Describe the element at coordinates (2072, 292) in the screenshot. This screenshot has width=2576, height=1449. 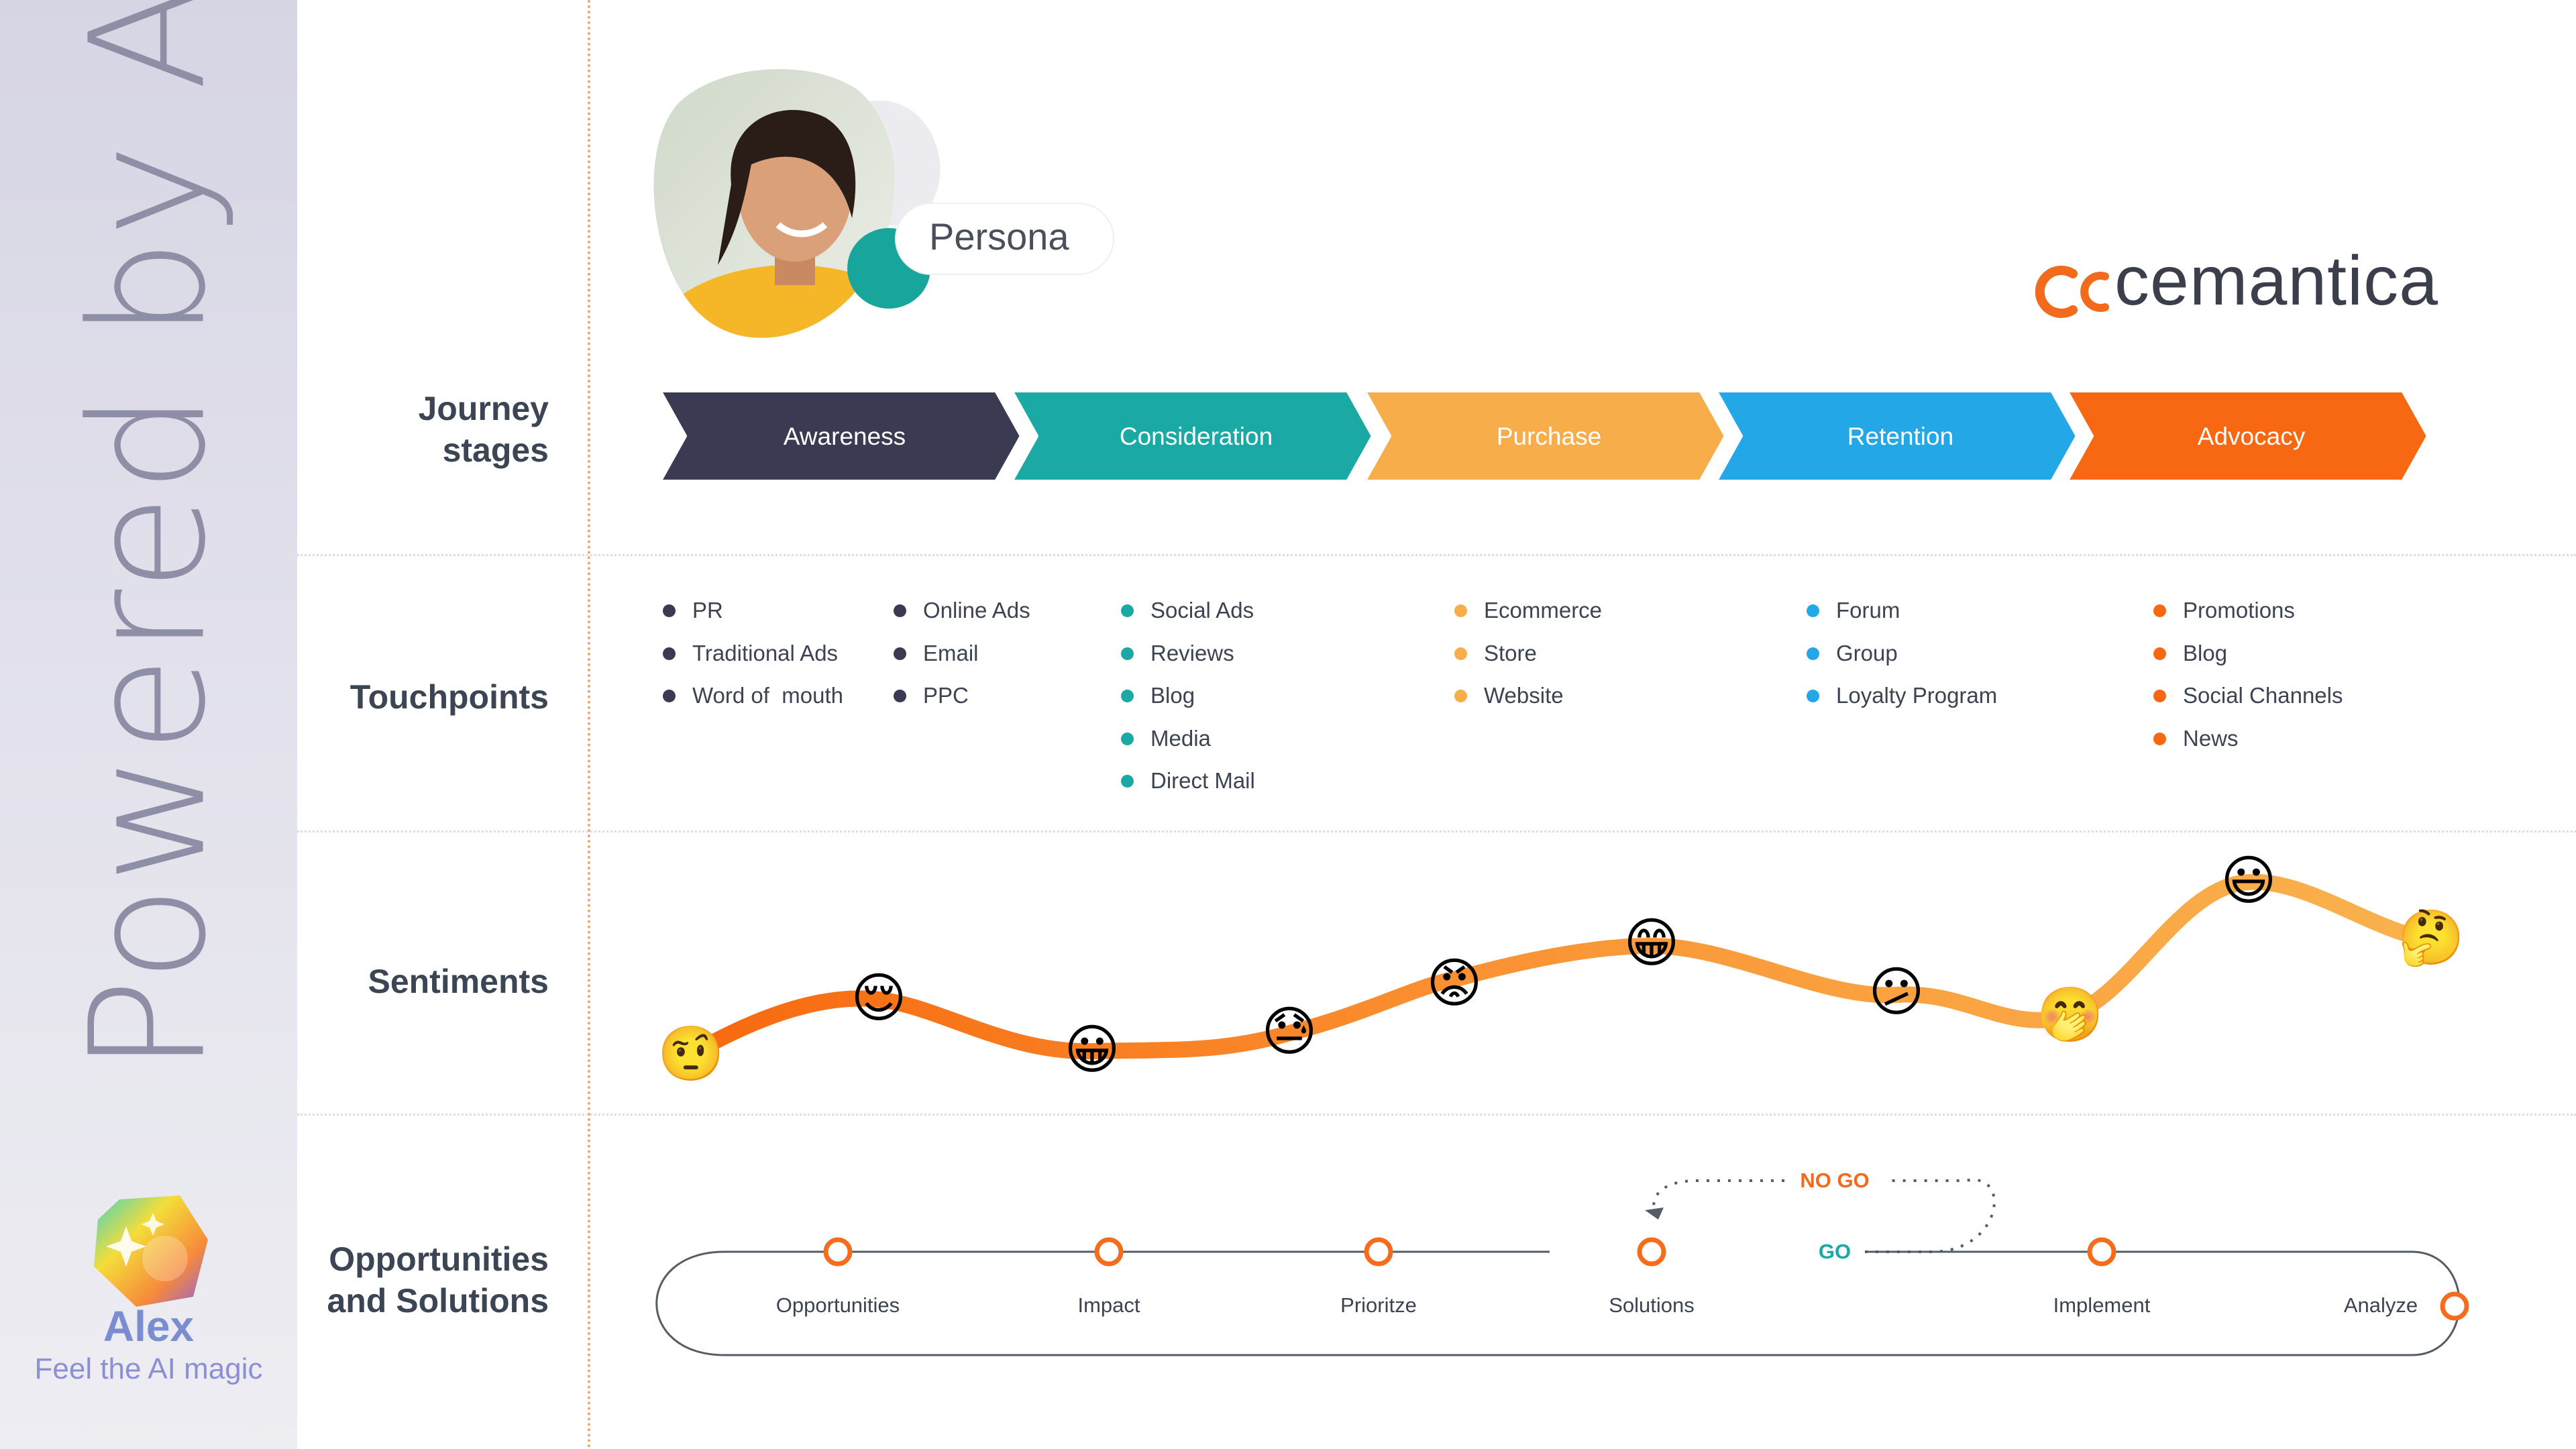
I see `cemantica-logo-icon` at that location.